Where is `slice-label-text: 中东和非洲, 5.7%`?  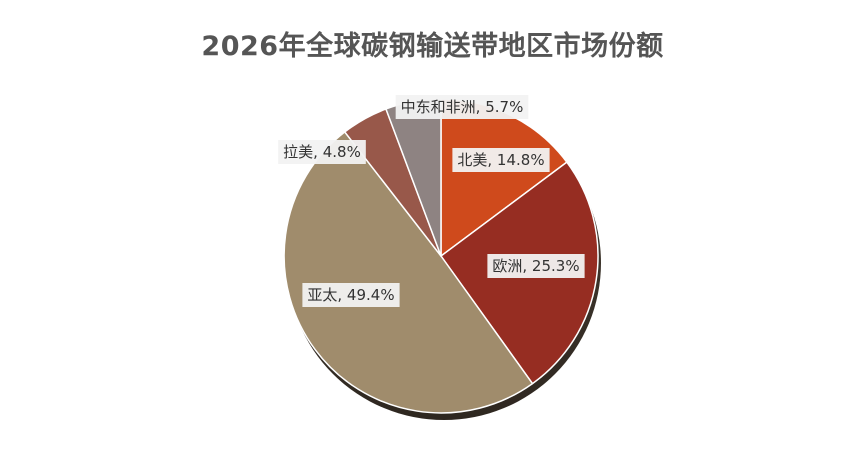 slice-label-text: 中东和非洲, 5.7% is located at coordinates (462, 107).